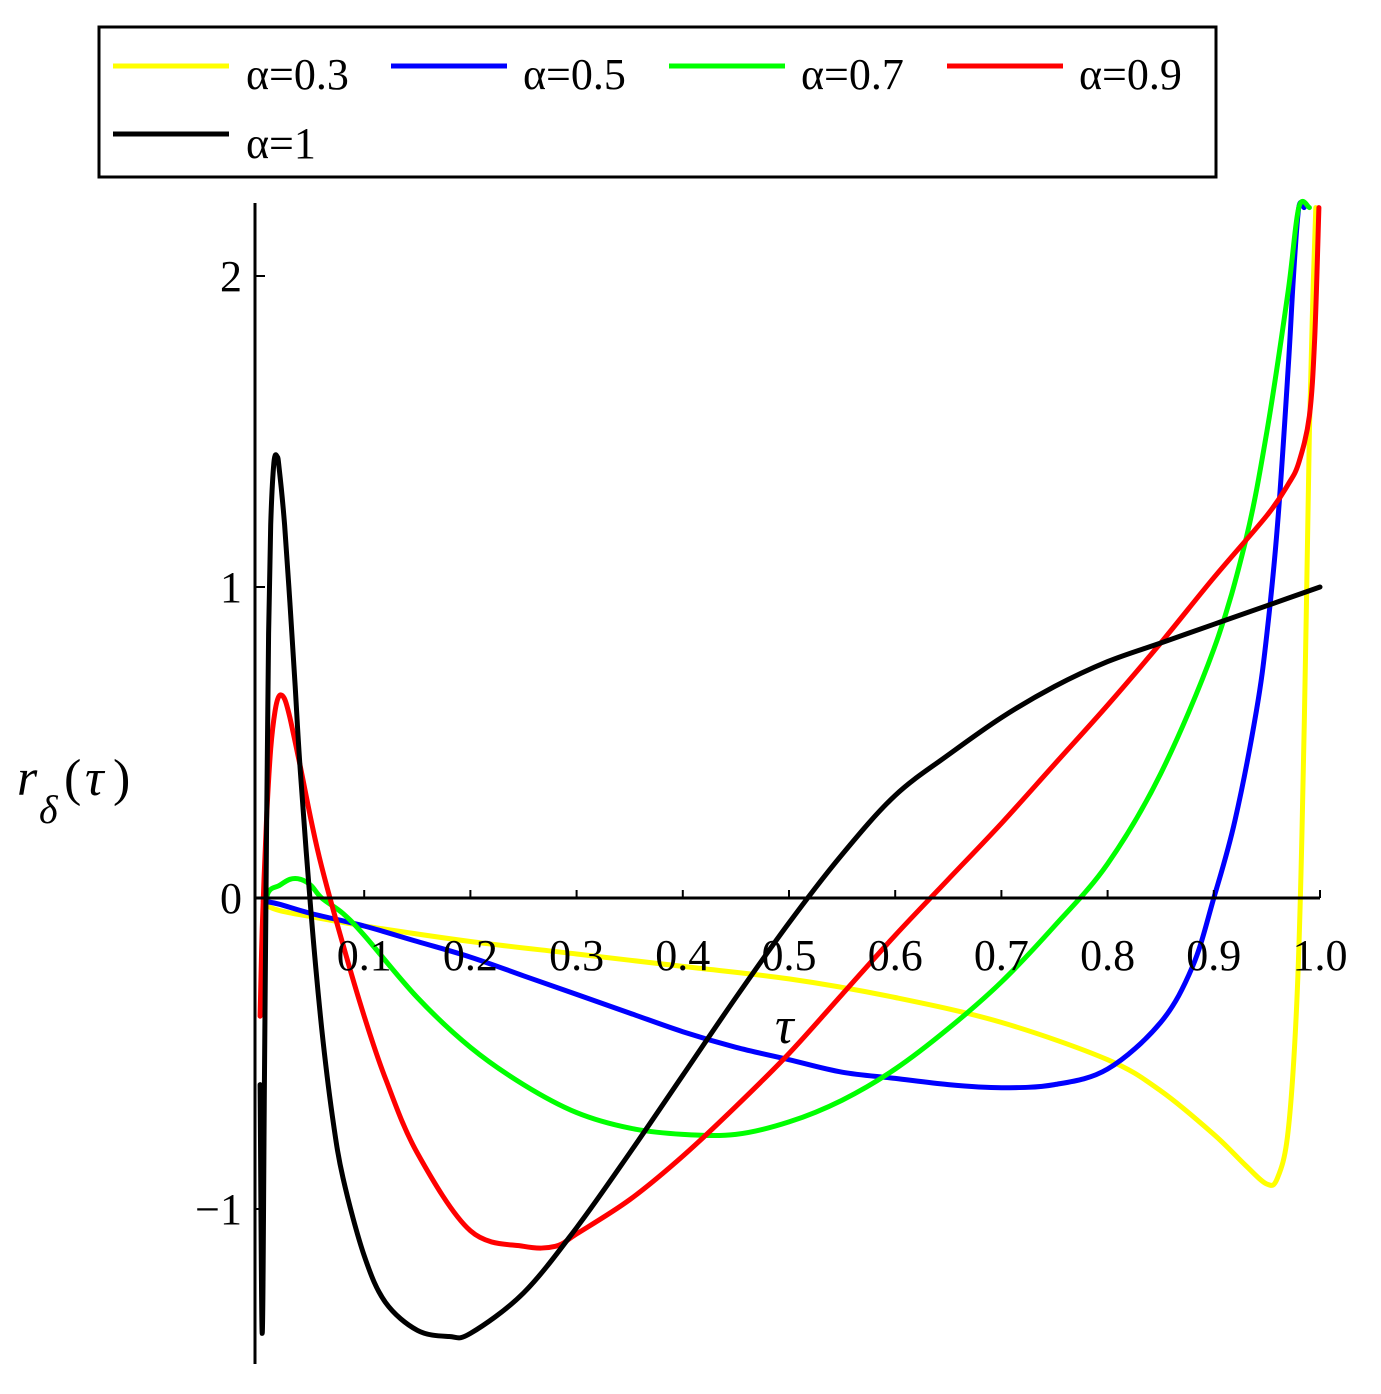  Describe the element at coordinates (230, 743) in the screenshot. I see `y-tick-labels: −1 0 1 2` at that location.